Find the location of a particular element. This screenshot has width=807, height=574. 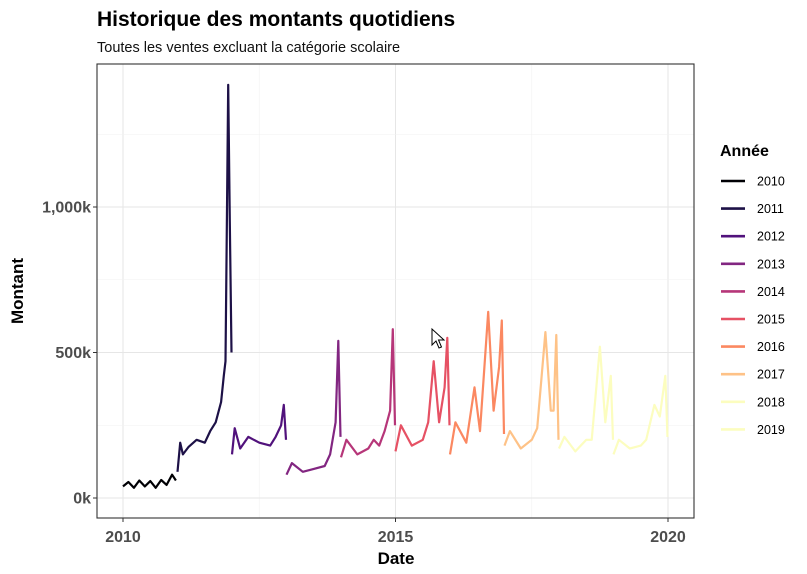

legend-label-2010: 2010 is located at coordinates (771, 182).